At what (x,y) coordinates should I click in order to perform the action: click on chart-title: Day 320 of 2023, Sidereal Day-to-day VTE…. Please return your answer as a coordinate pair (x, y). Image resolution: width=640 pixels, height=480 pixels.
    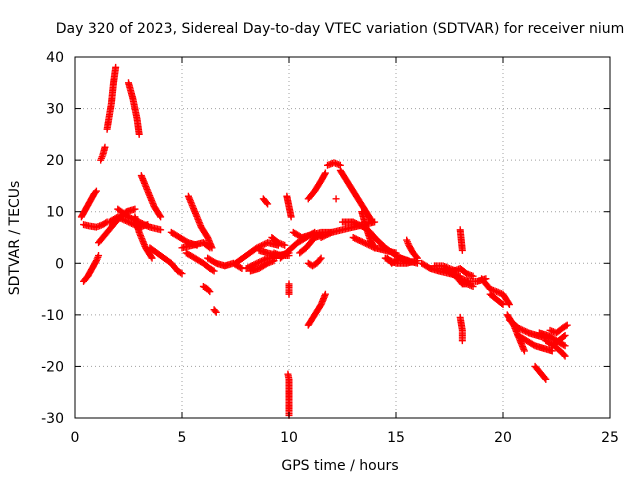
    Looking at the image, I should click on (340, 29).